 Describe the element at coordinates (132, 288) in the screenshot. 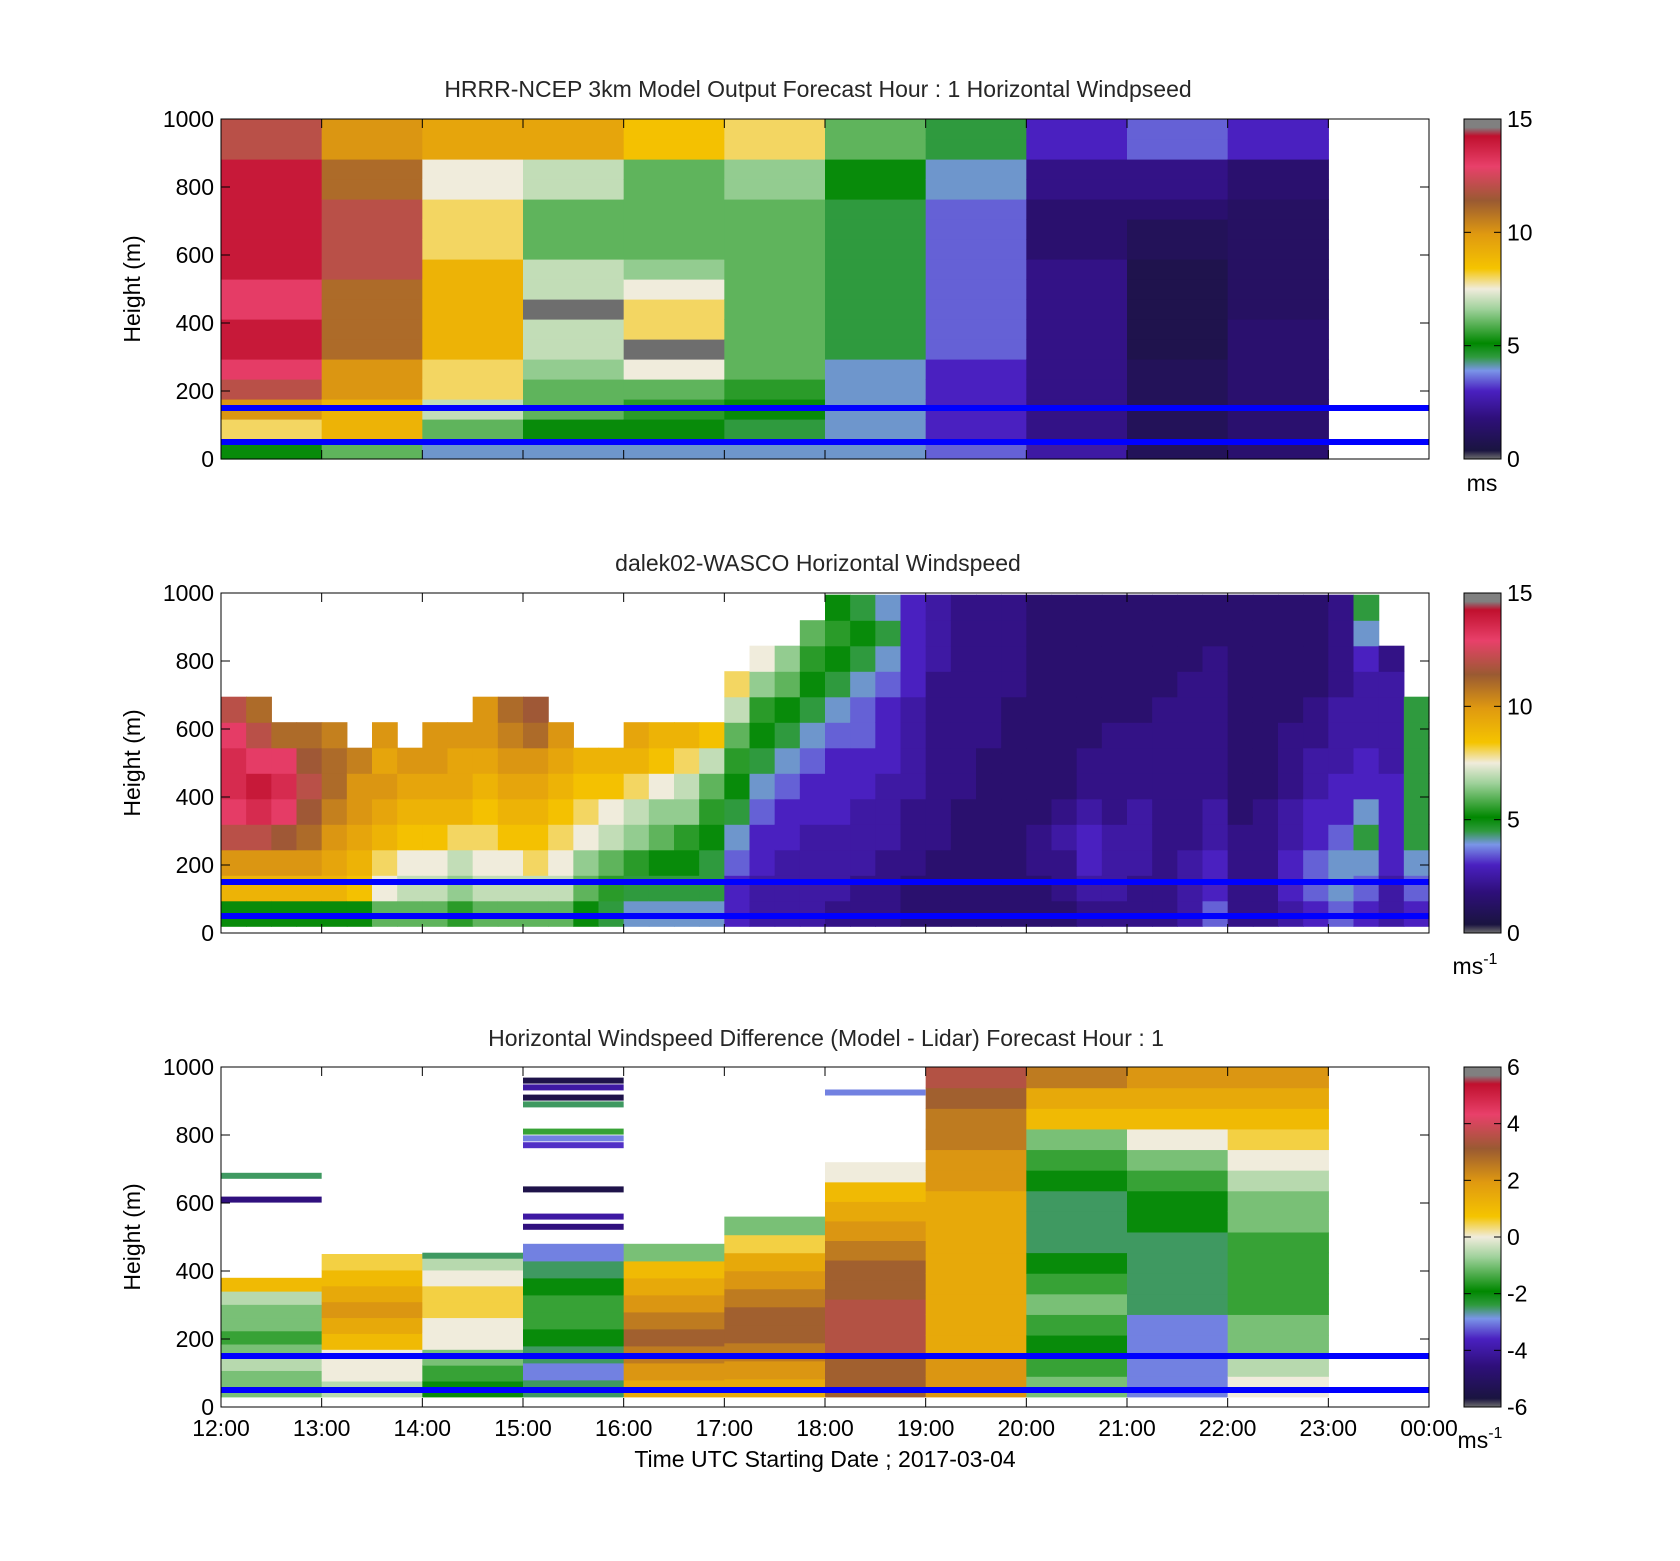

I see `y-axis-label-model: Height (m)` at that location.